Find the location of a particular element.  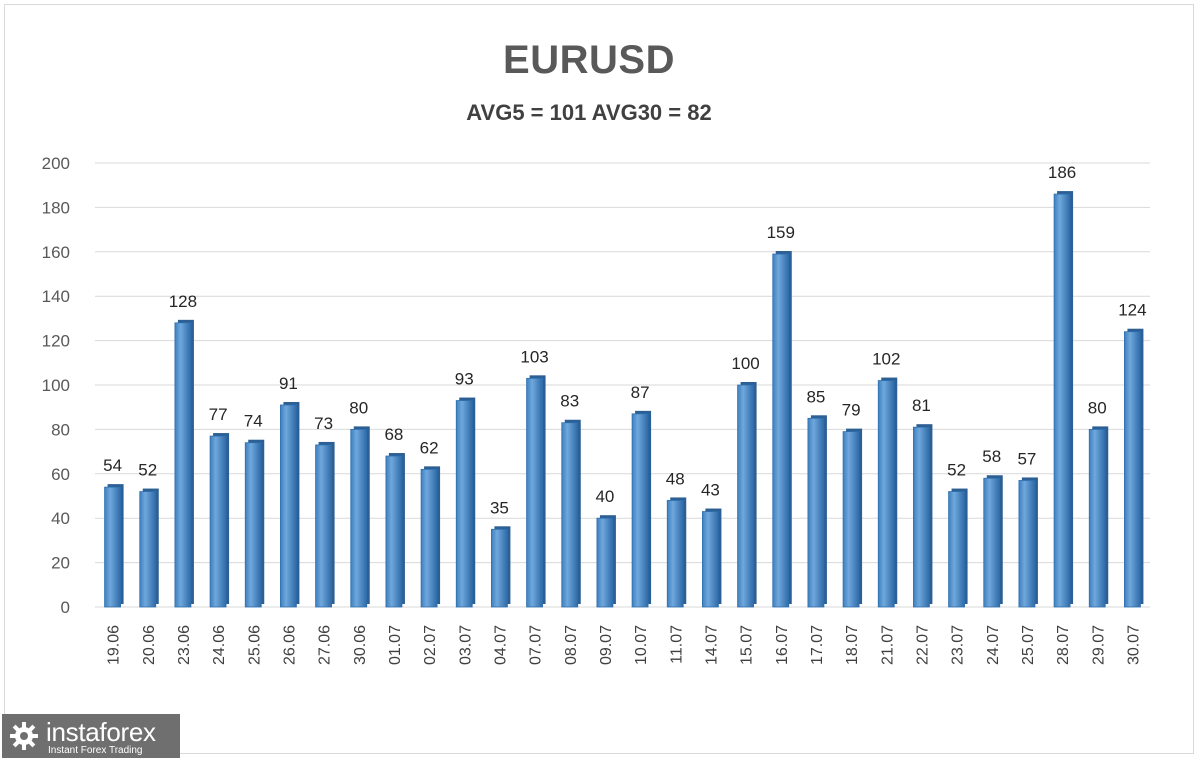

y-tick-label: 140 is located at coordinates (56, 296).